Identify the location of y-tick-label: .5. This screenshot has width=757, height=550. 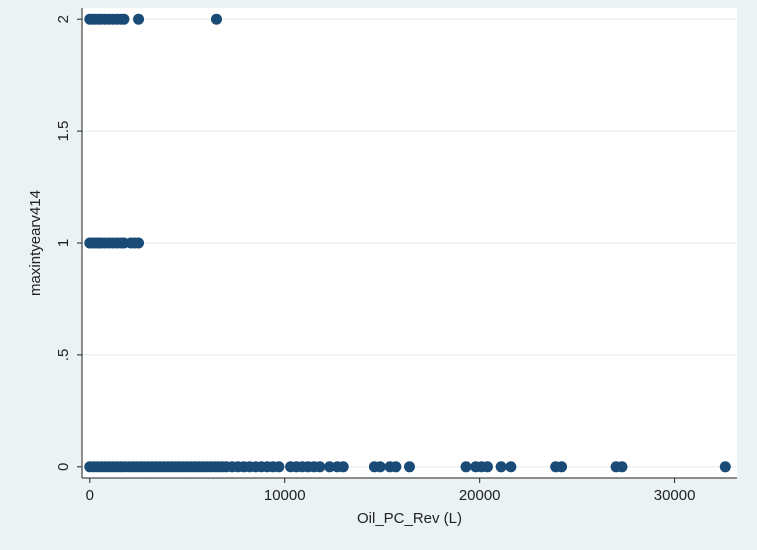
(63, 355).